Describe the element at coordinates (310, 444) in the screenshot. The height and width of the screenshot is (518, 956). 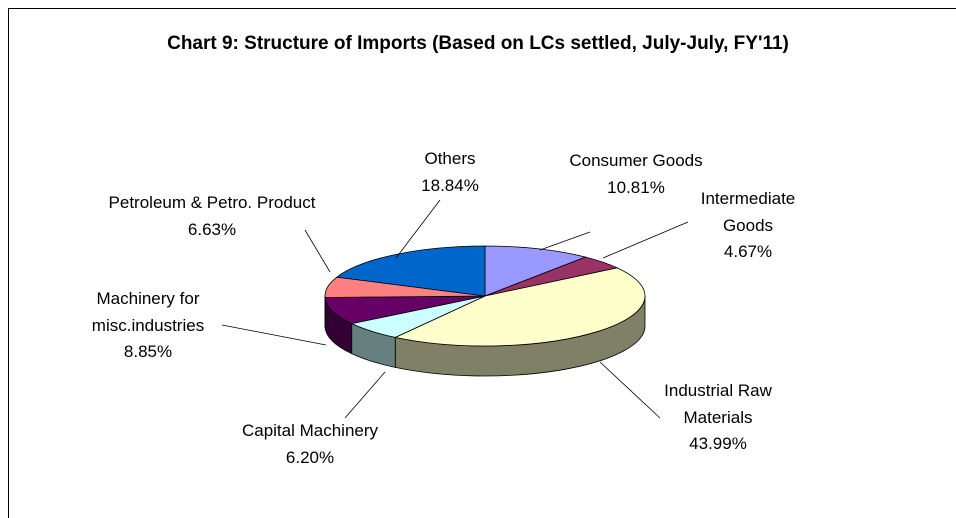
I see `data-label: Capital Machinery 6.20%` at that location.